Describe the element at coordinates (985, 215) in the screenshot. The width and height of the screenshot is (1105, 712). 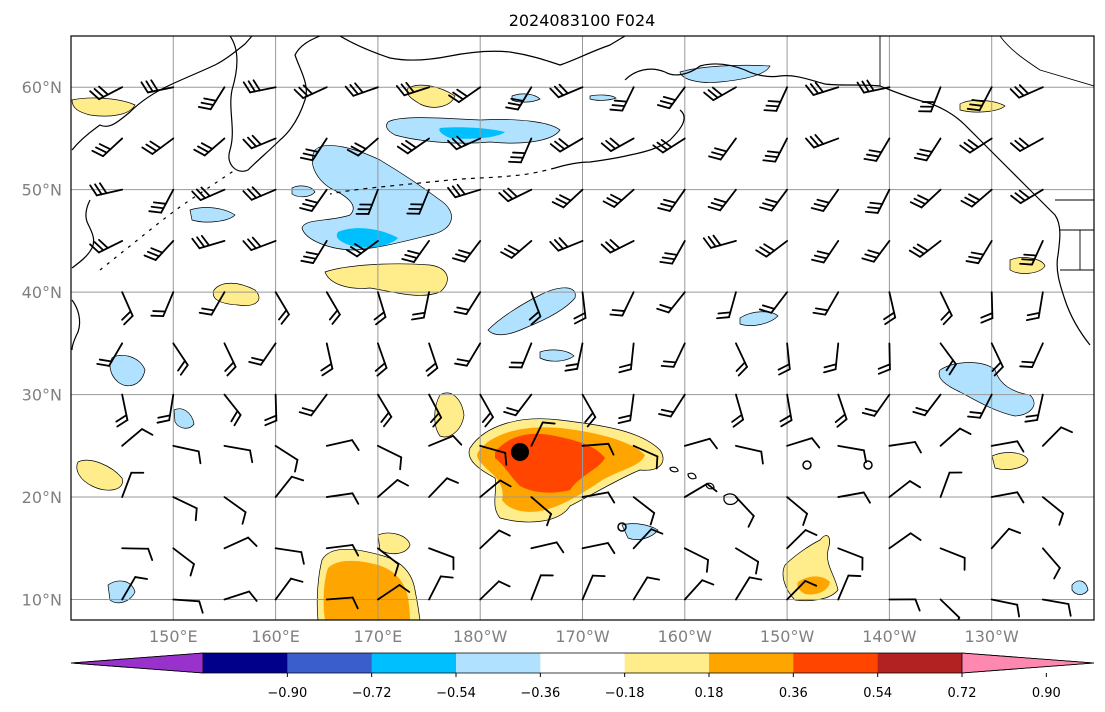
I see `coastline-gulf-alaska` at that location.